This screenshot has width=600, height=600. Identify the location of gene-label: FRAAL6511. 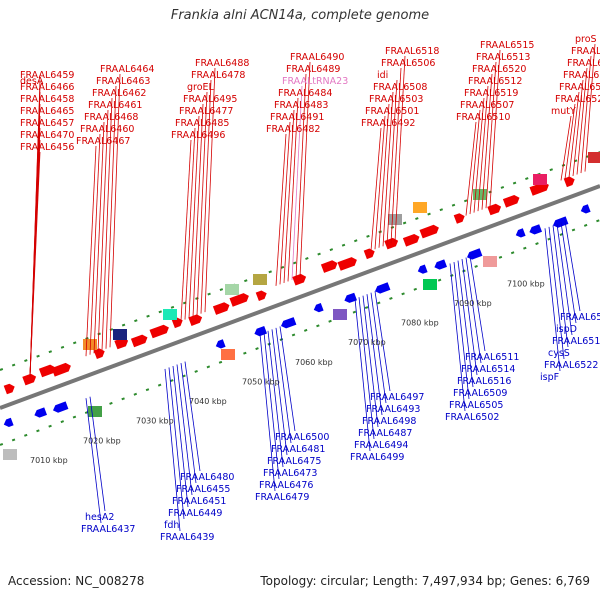
(492, 357).